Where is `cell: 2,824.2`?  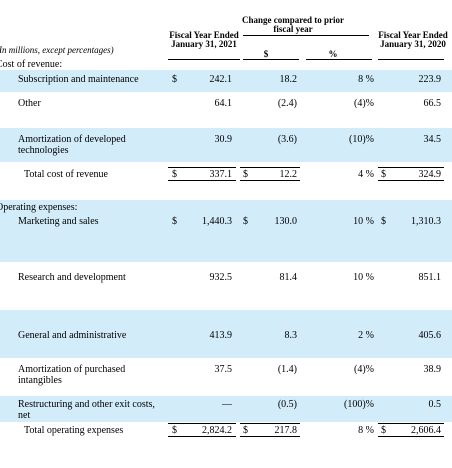 cell: 2,824.2 is located at coordinates (217, 430).